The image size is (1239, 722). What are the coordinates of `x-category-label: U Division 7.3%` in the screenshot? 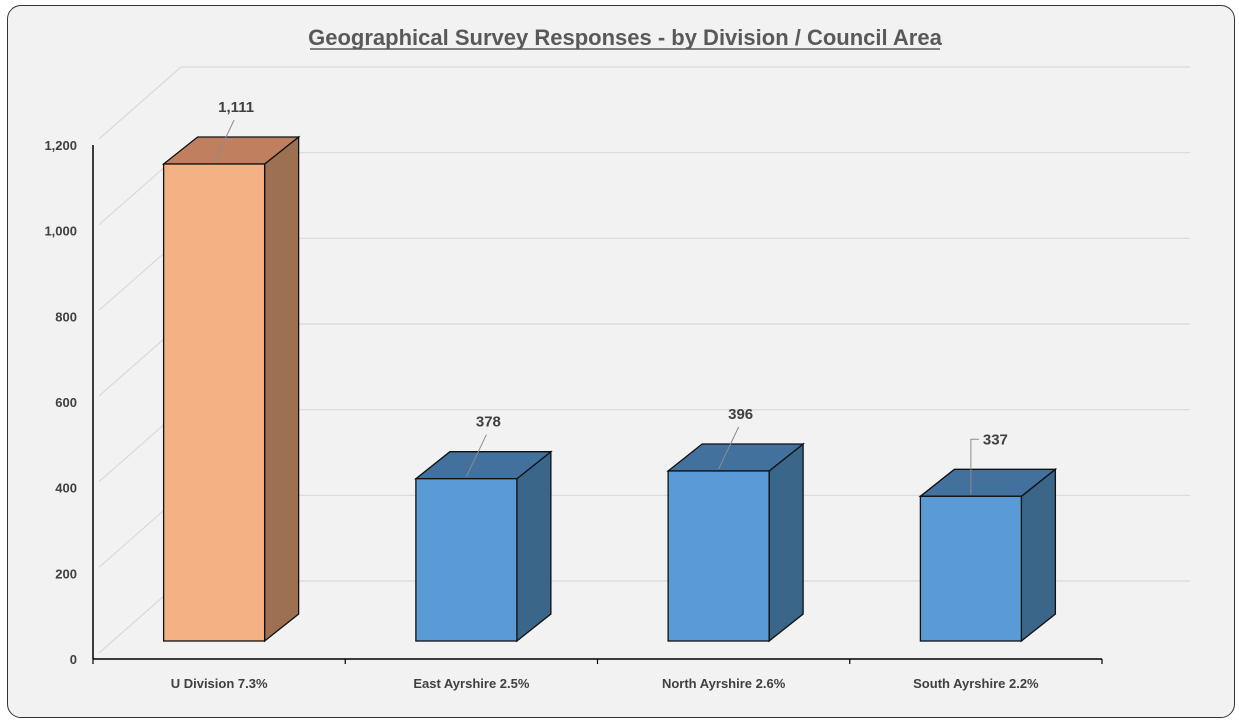 It's located at (219, 683).